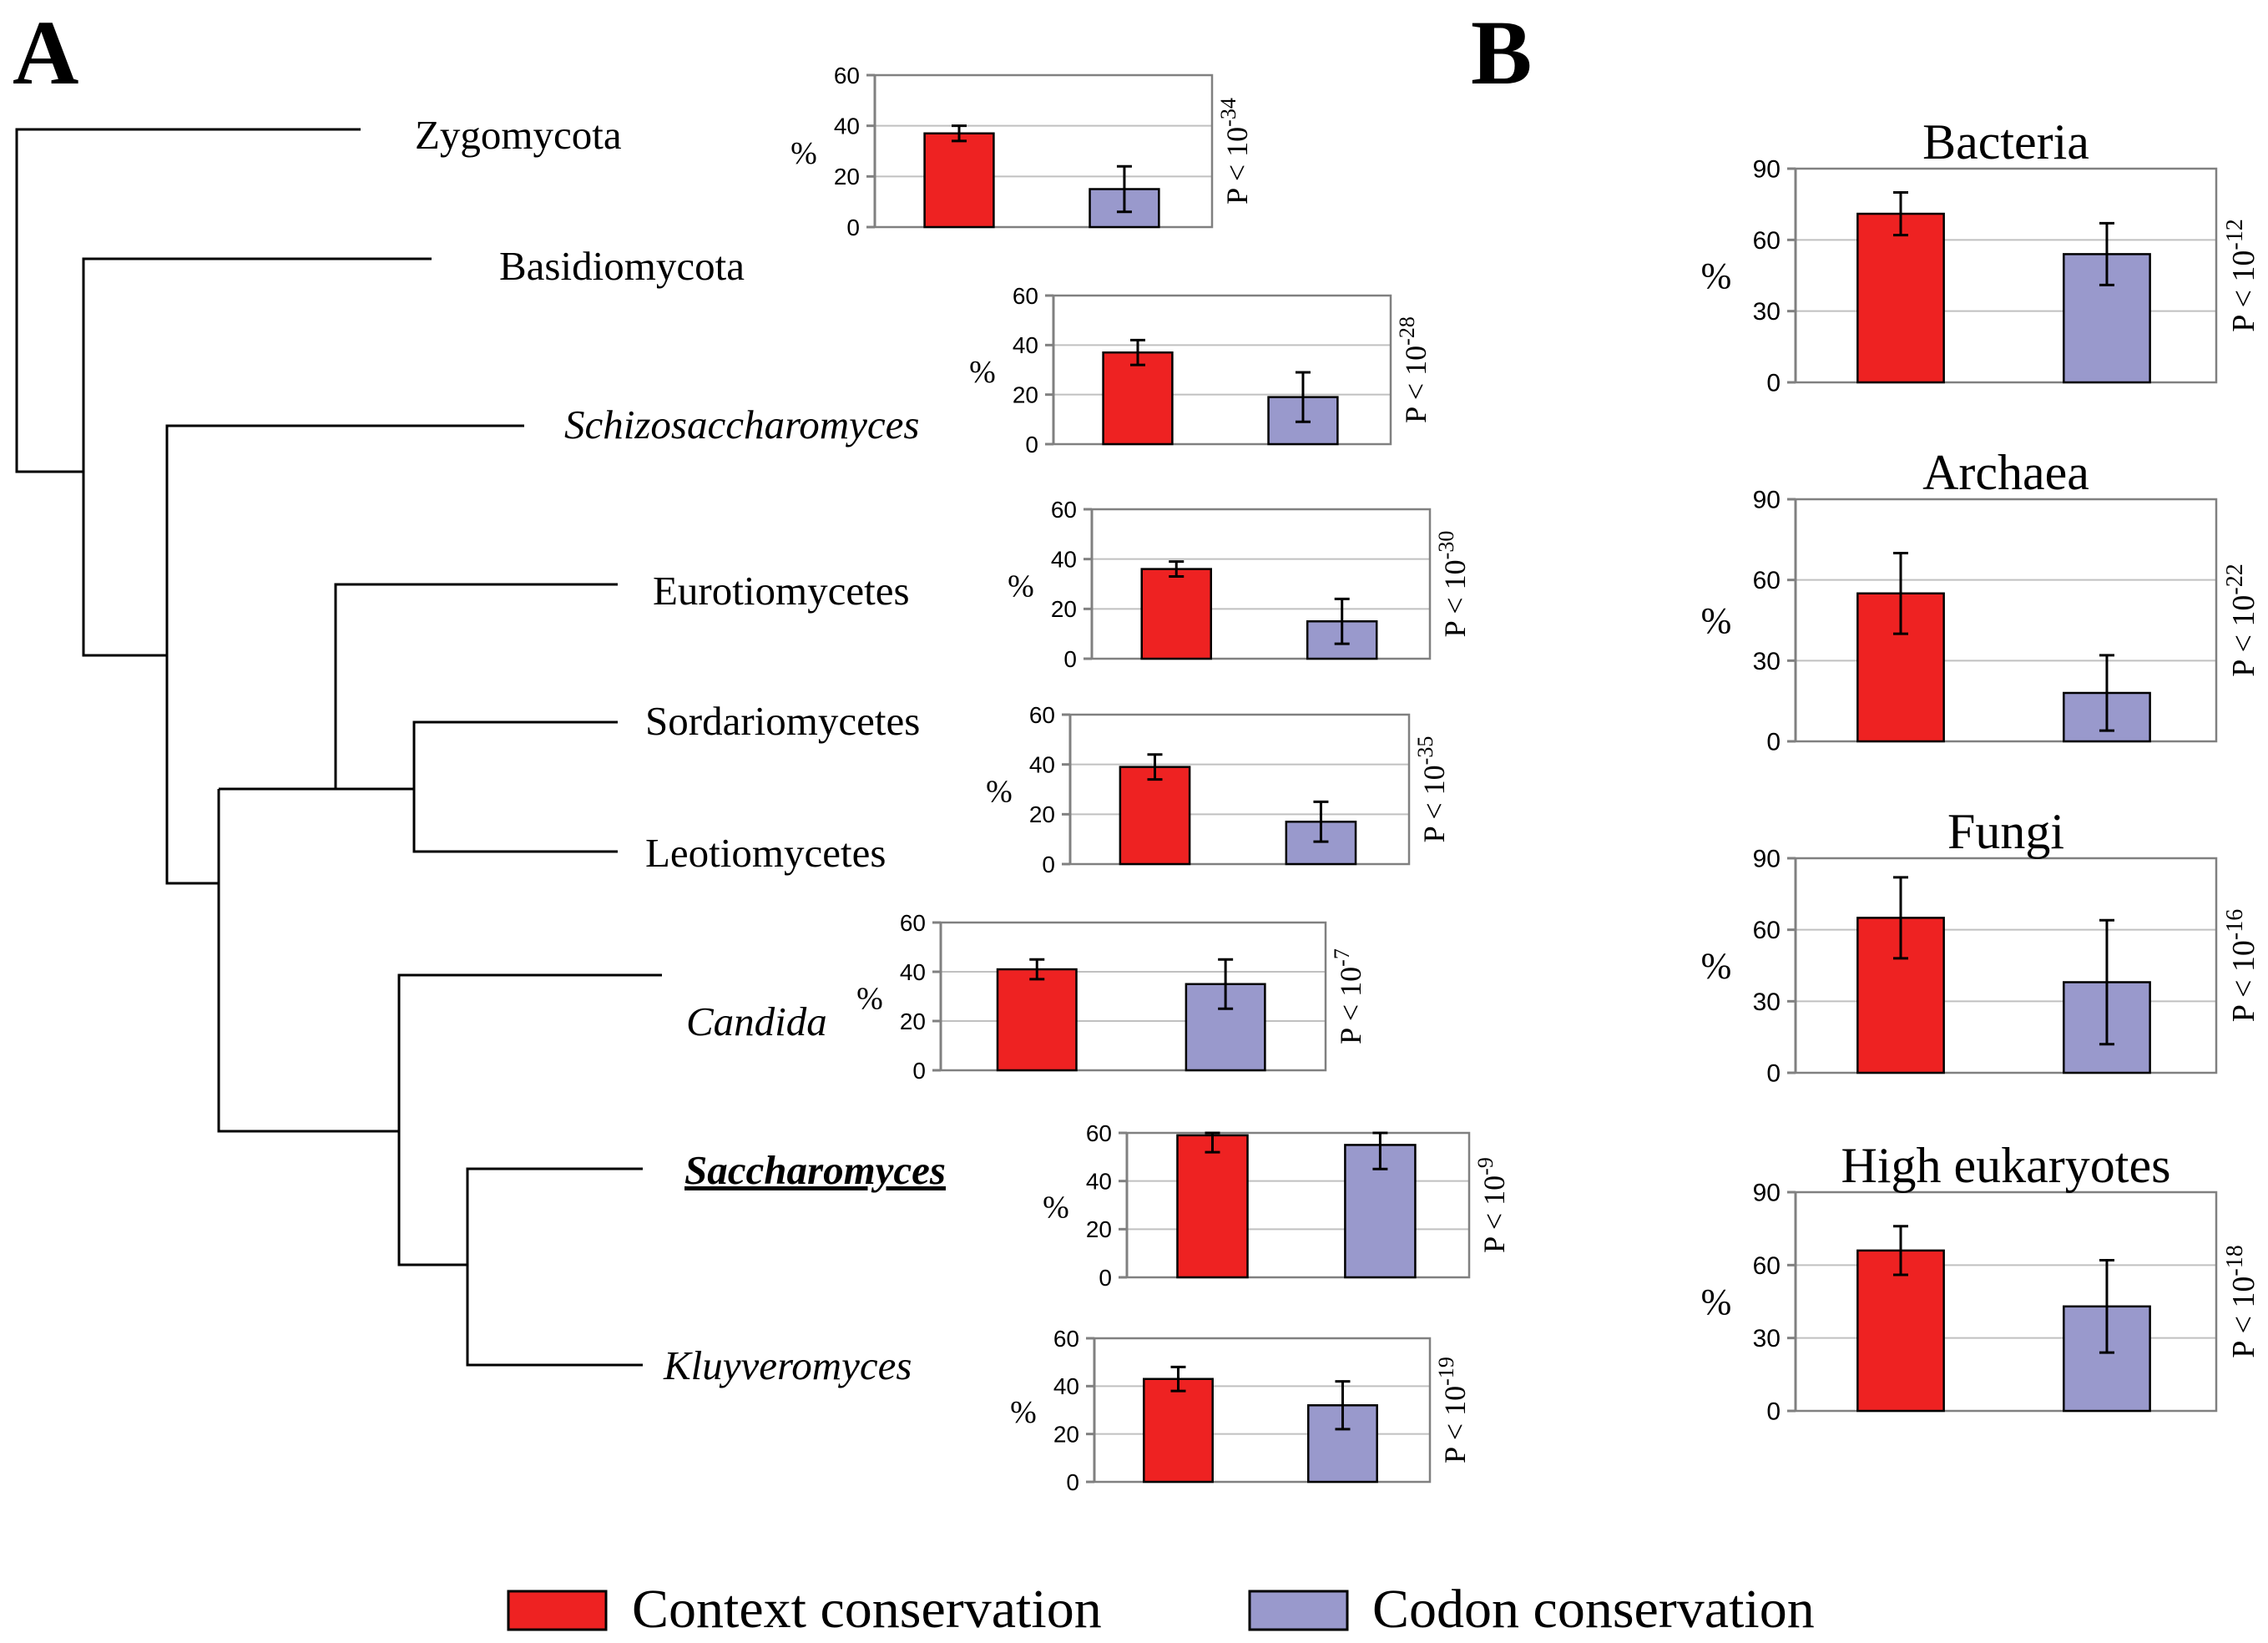 The width and height of the screenshot is (2268, 1643). Describe the element at coordinates (1277, 1205) in the screenshot. I see `bar-chart: 0 20 40 60% P < 10-9` at that location.